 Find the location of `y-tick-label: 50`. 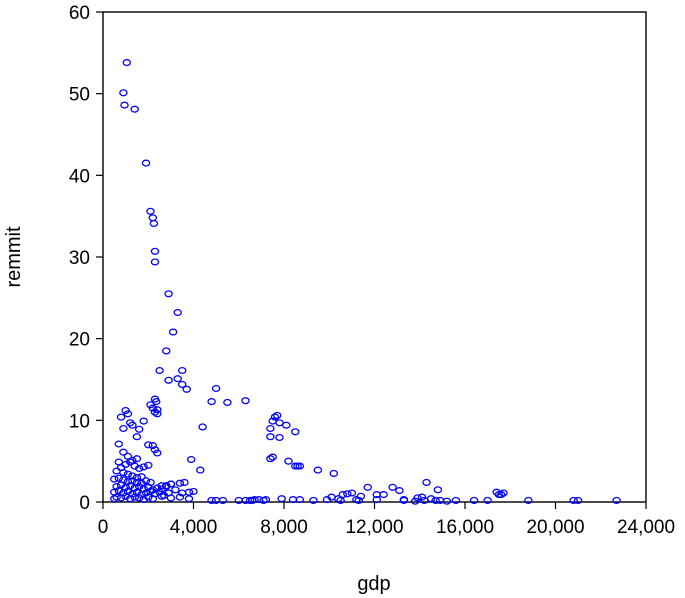

y-tick-label: 50 is located at coordinates (79, 95).